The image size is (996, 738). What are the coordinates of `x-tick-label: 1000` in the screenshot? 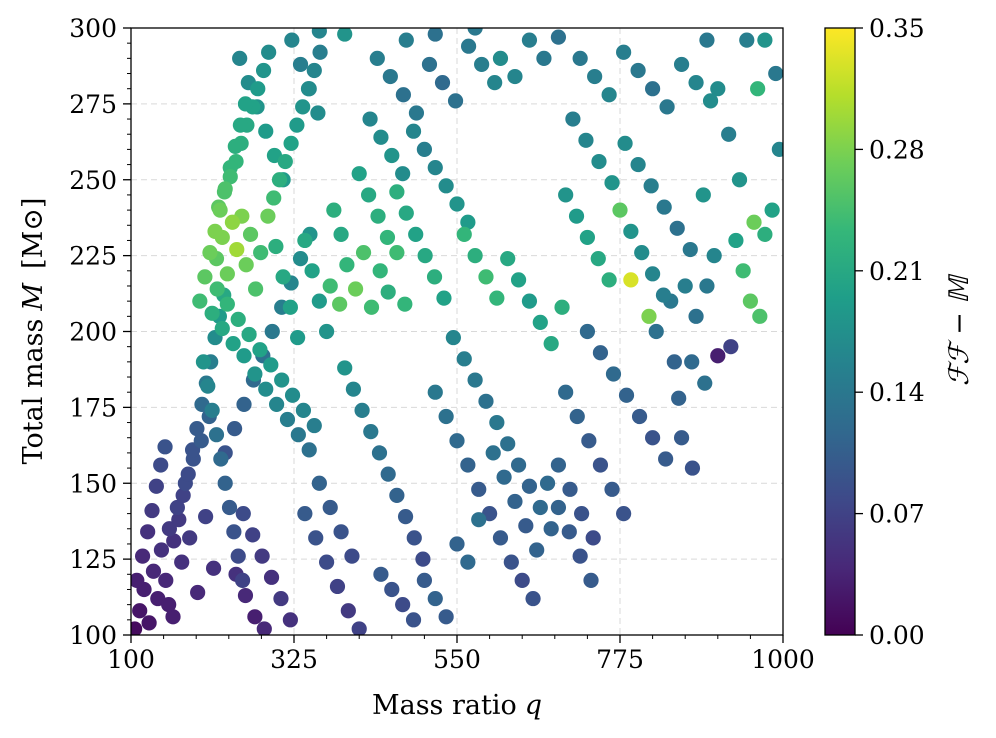 It's located at (783, 659).